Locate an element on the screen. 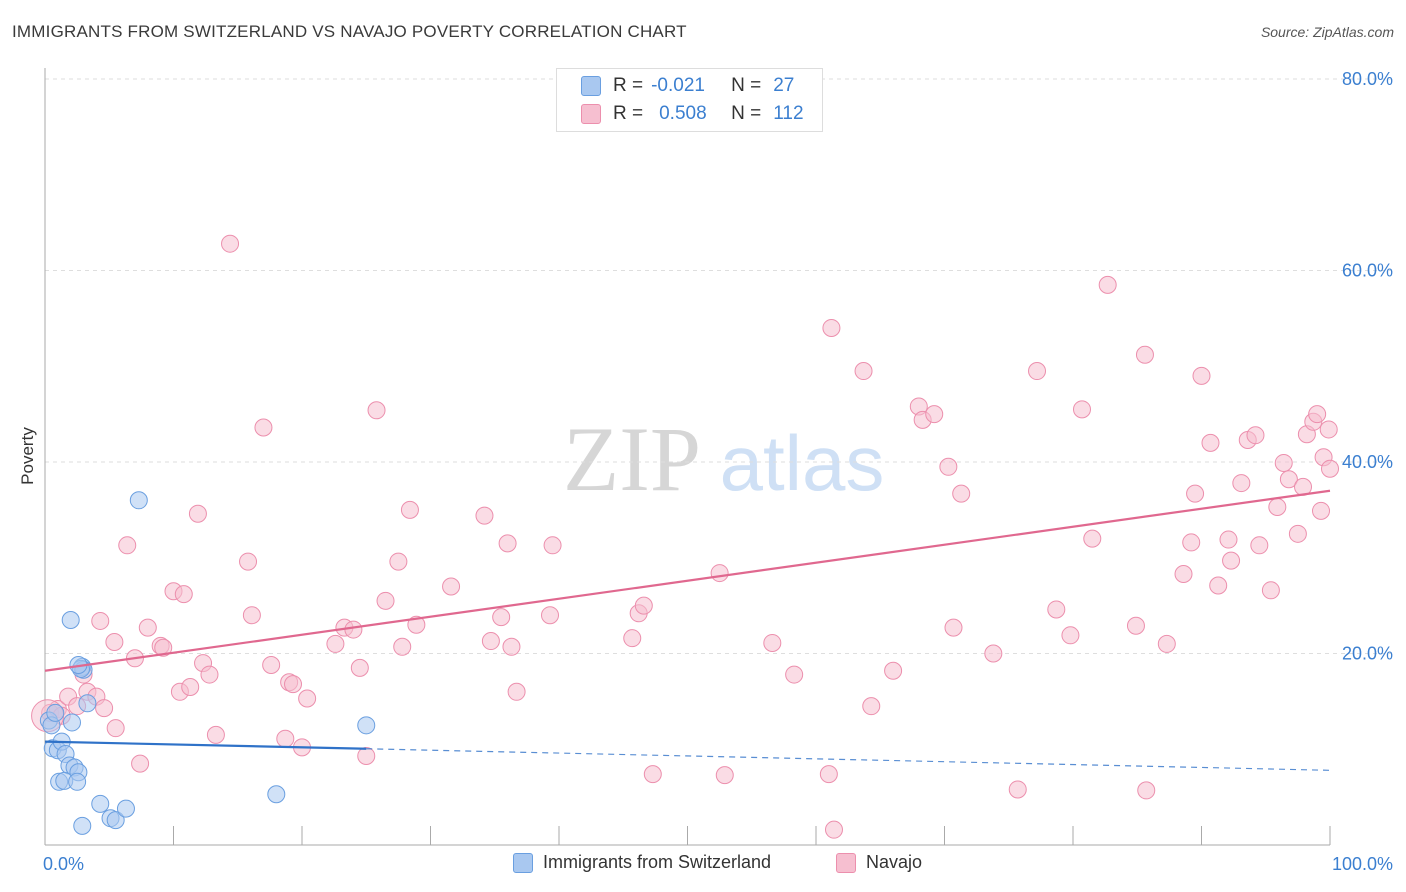 The image size is (1406, 892). y-tick-label: 80.0% is located at coordinates (1367, 79).